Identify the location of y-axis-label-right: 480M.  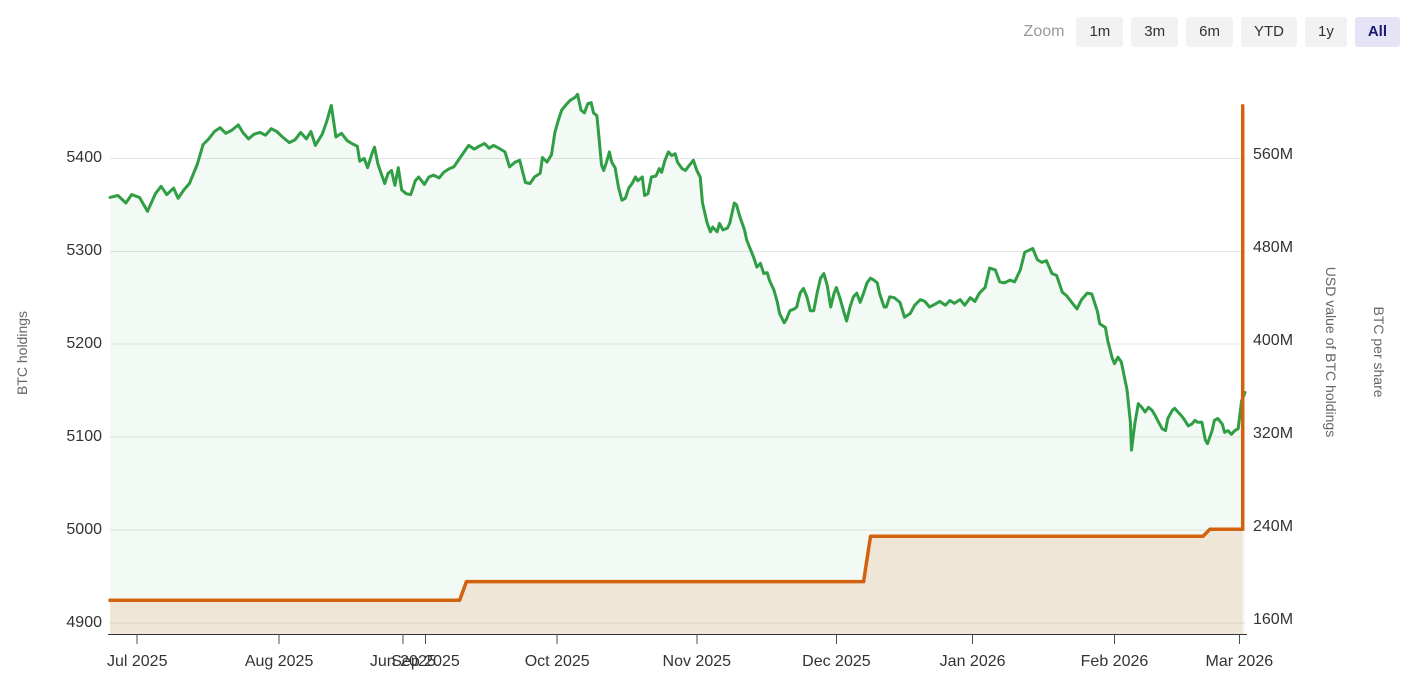
(1273, 247).